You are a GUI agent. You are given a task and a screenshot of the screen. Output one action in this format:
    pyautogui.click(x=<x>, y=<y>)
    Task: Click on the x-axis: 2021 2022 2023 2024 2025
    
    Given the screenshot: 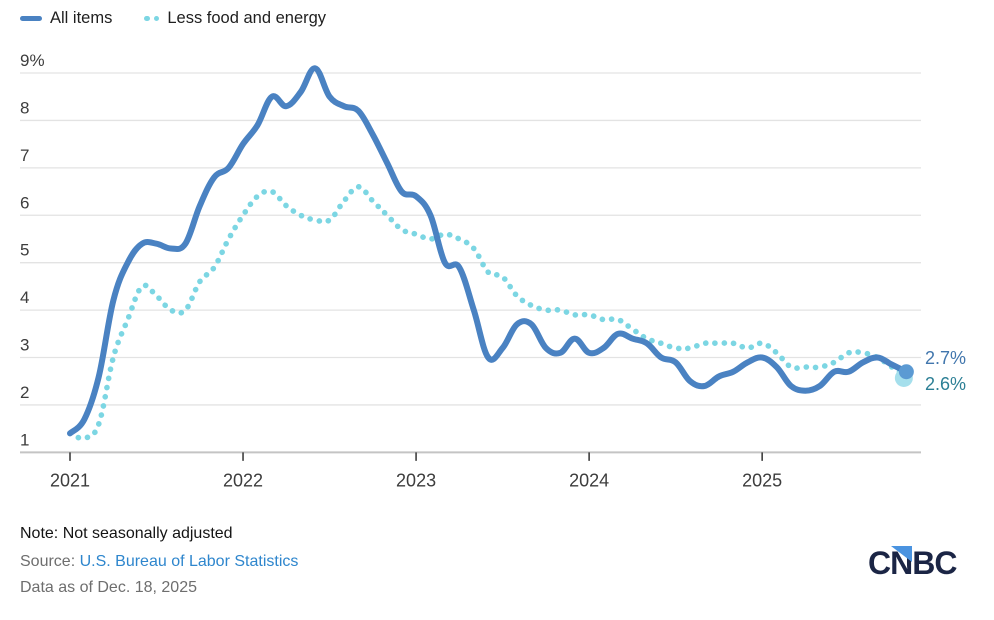 What is the action you would take?
    pyautogui.click(x=416, y=471)
    